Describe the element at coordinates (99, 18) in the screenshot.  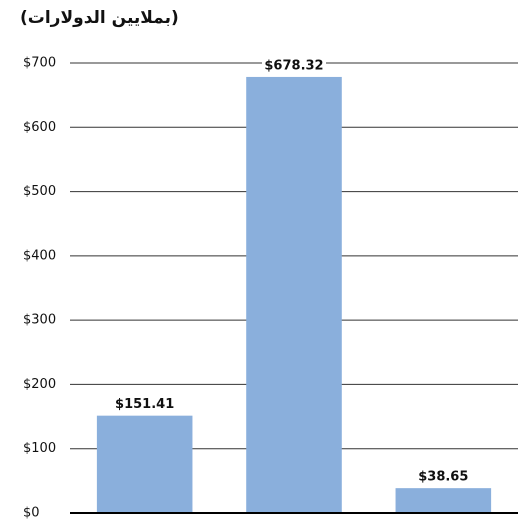
I see `chart-title: (بملايين الدولارات)` at that location.